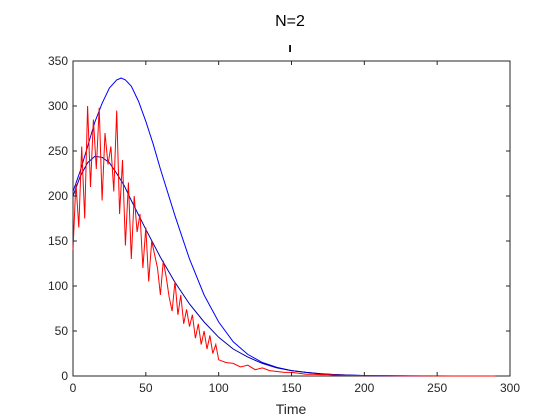  Describe the element at coordinates (290, 47) in the screenshot. I see `chart-subtitle: ı` at that location.